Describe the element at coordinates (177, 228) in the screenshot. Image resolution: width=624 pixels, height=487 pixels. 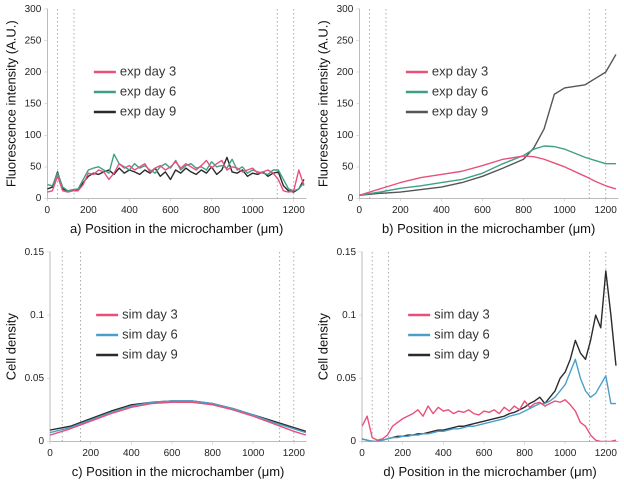
I see `x-axis-title: a) Position in the microchamber (μm)` at that location.